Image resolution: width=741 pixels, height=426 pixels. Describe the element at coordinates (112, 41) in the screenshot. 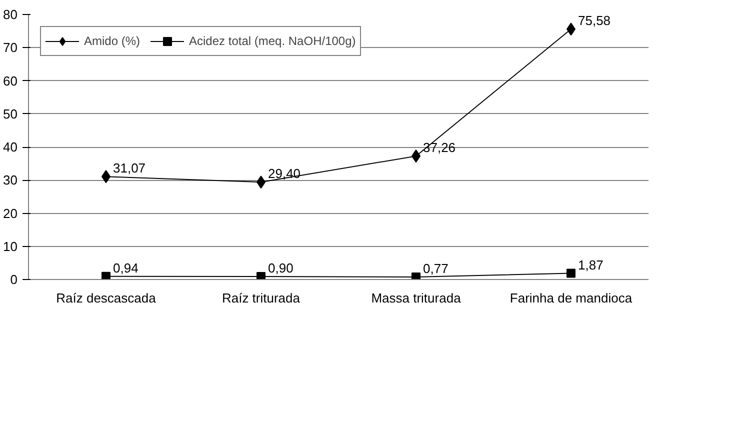

I see `legend-label: Amido (%)` at that location.